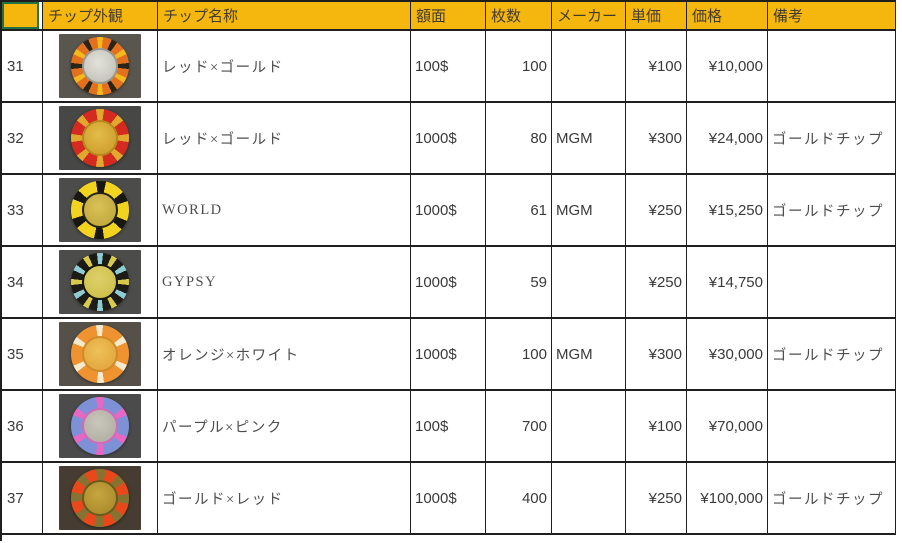 The height and width of the screenshot is (543, 902). I want to click on price: ¥10,000, so click(735, 66).